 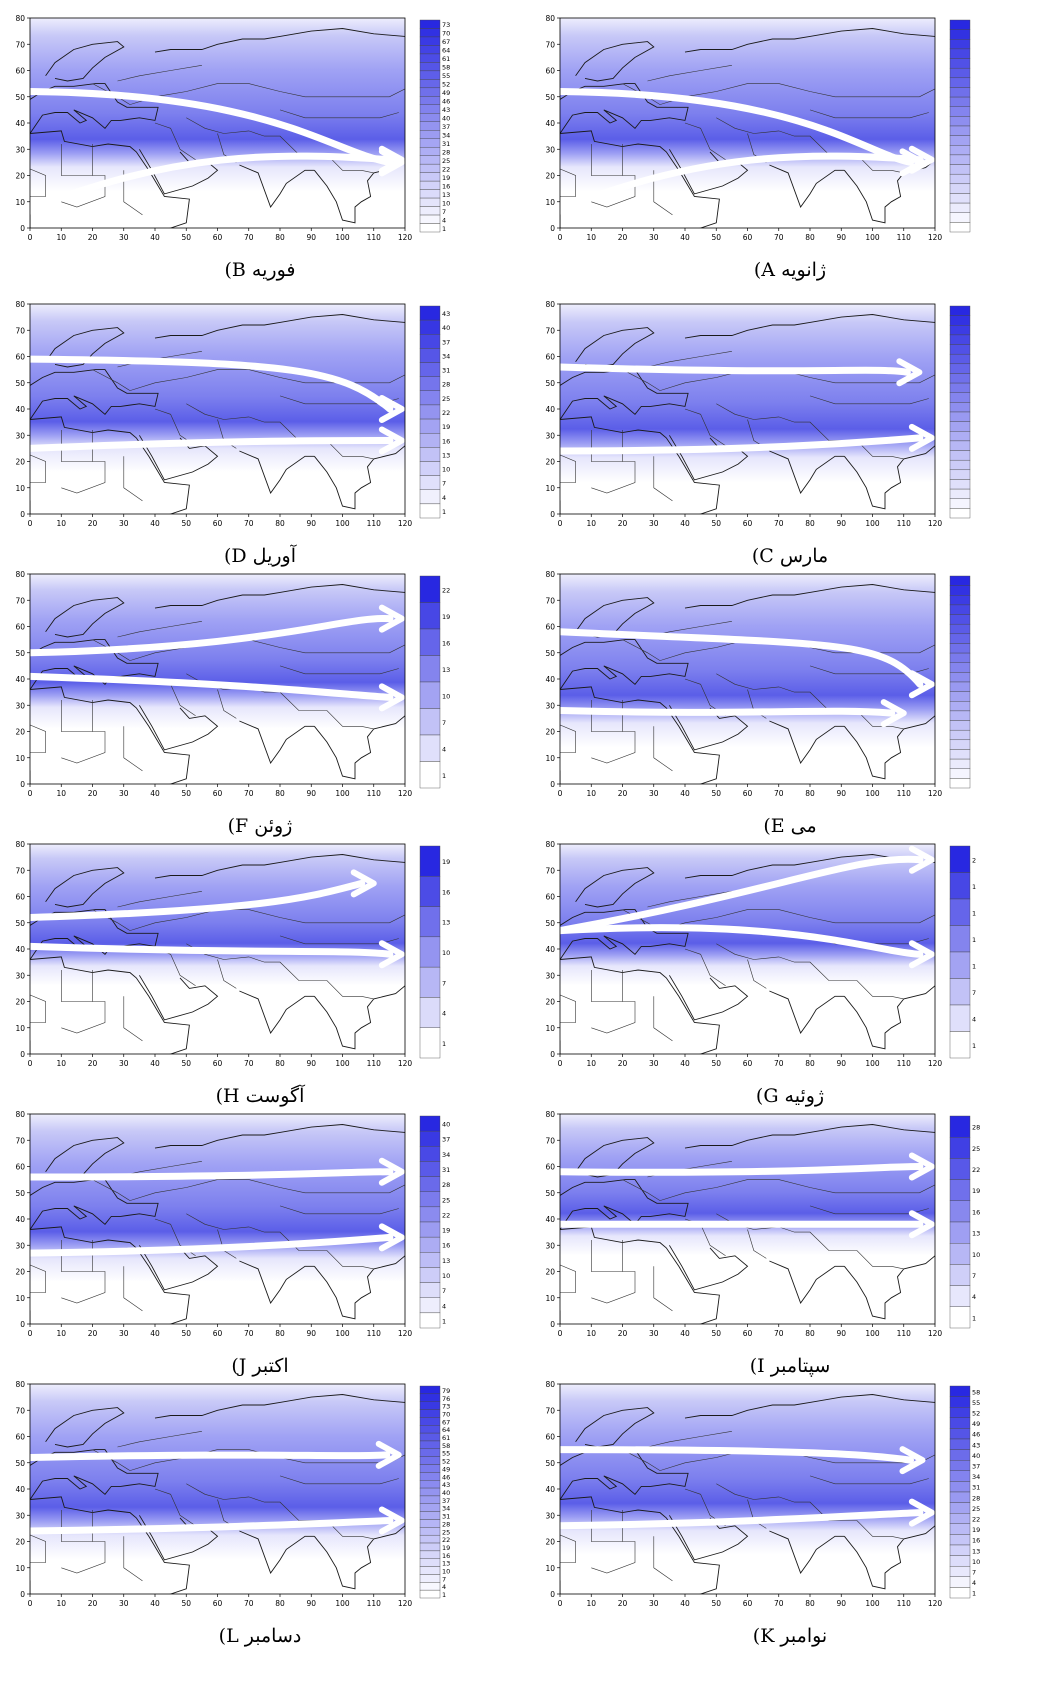 I want to click on colorbar-label: 31, so click(x=446, y=144).